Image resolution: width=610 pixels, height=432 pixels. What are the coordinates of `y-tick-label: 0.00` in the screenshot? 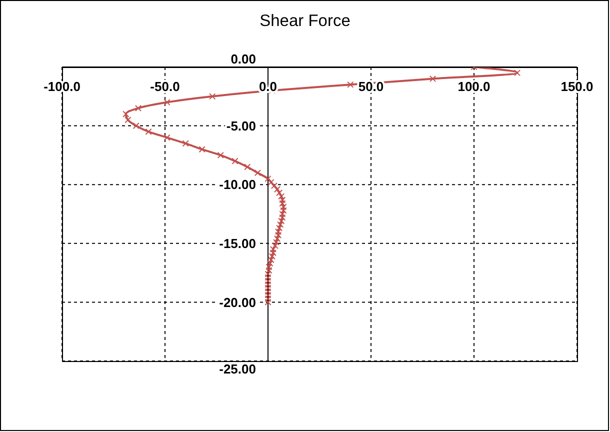 It's located at (243, 59).